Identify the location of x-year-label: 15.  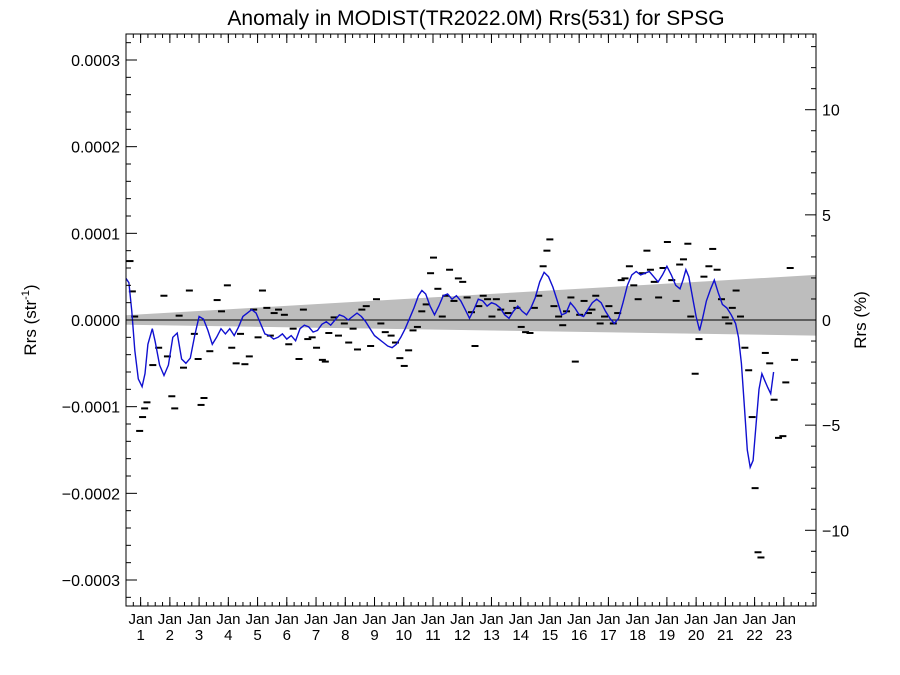
(550, 635).